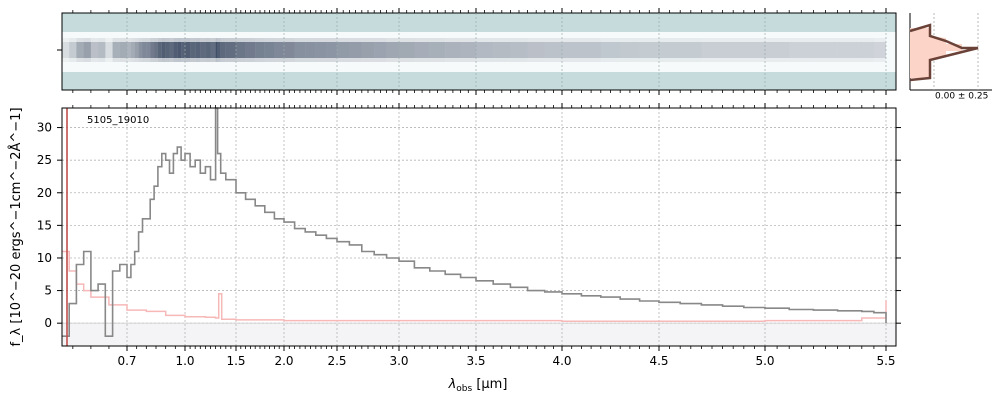 The height and width of the screenshot is (400, 1000). Describe the element at coordinates (885, 361) in the screenshot. I see `x-tick-label: 5.5` at that location.